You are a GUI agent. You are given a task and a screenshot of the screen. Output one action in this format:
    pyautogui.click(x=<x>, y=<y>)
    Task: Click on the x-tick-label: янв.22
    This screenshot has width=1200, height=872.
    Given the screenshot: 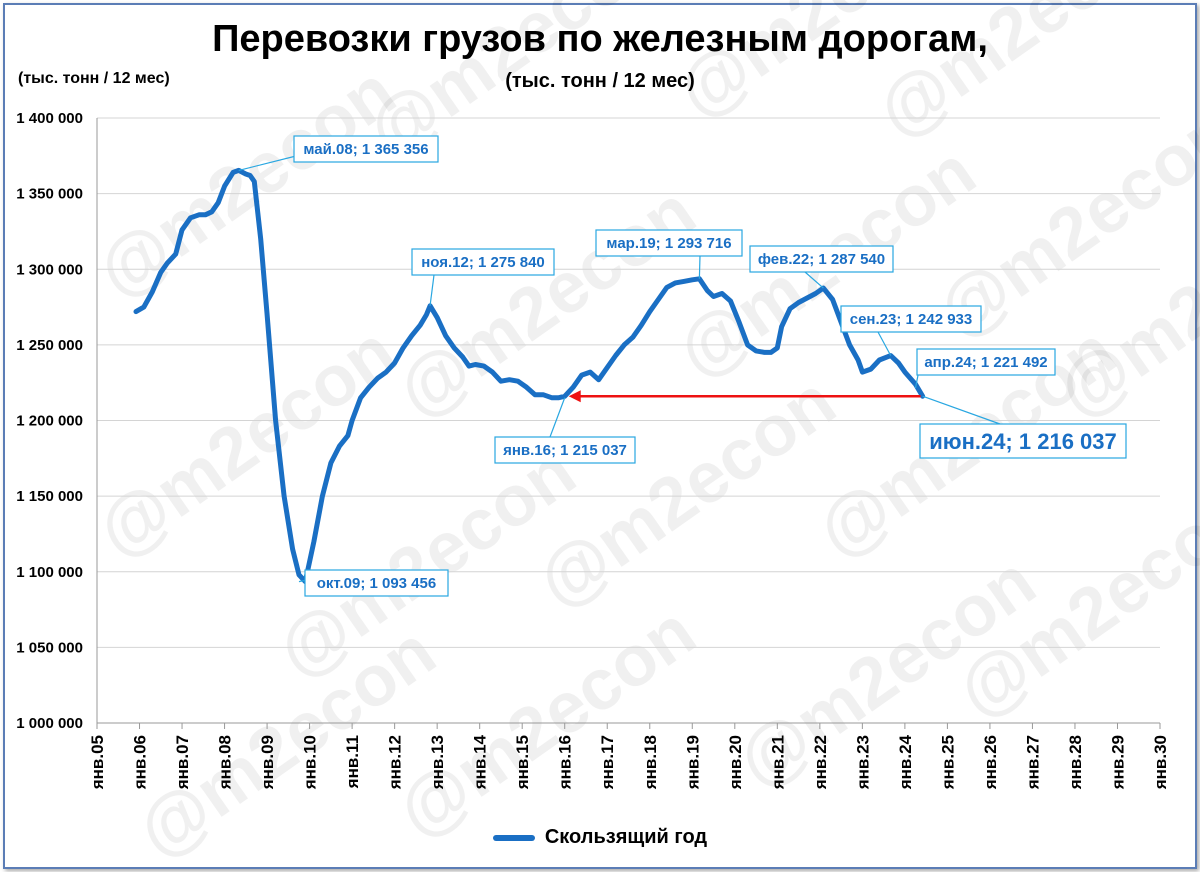 What is the action you would take?
    pyautogui.click(x=820, y=762)
    